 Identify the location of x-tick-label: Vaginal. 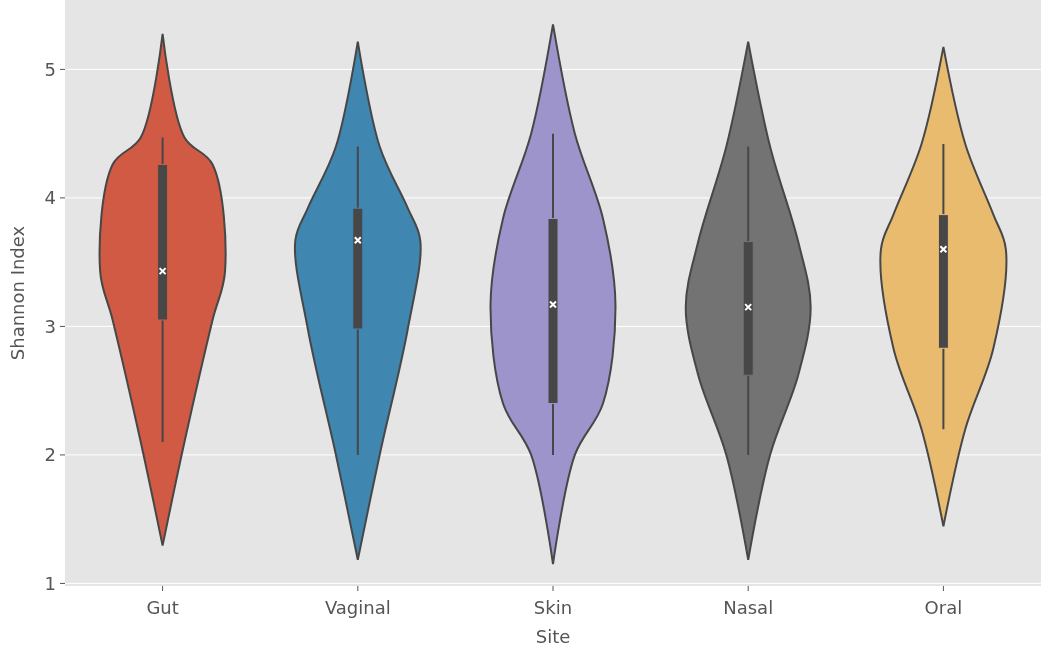
(357, 607).